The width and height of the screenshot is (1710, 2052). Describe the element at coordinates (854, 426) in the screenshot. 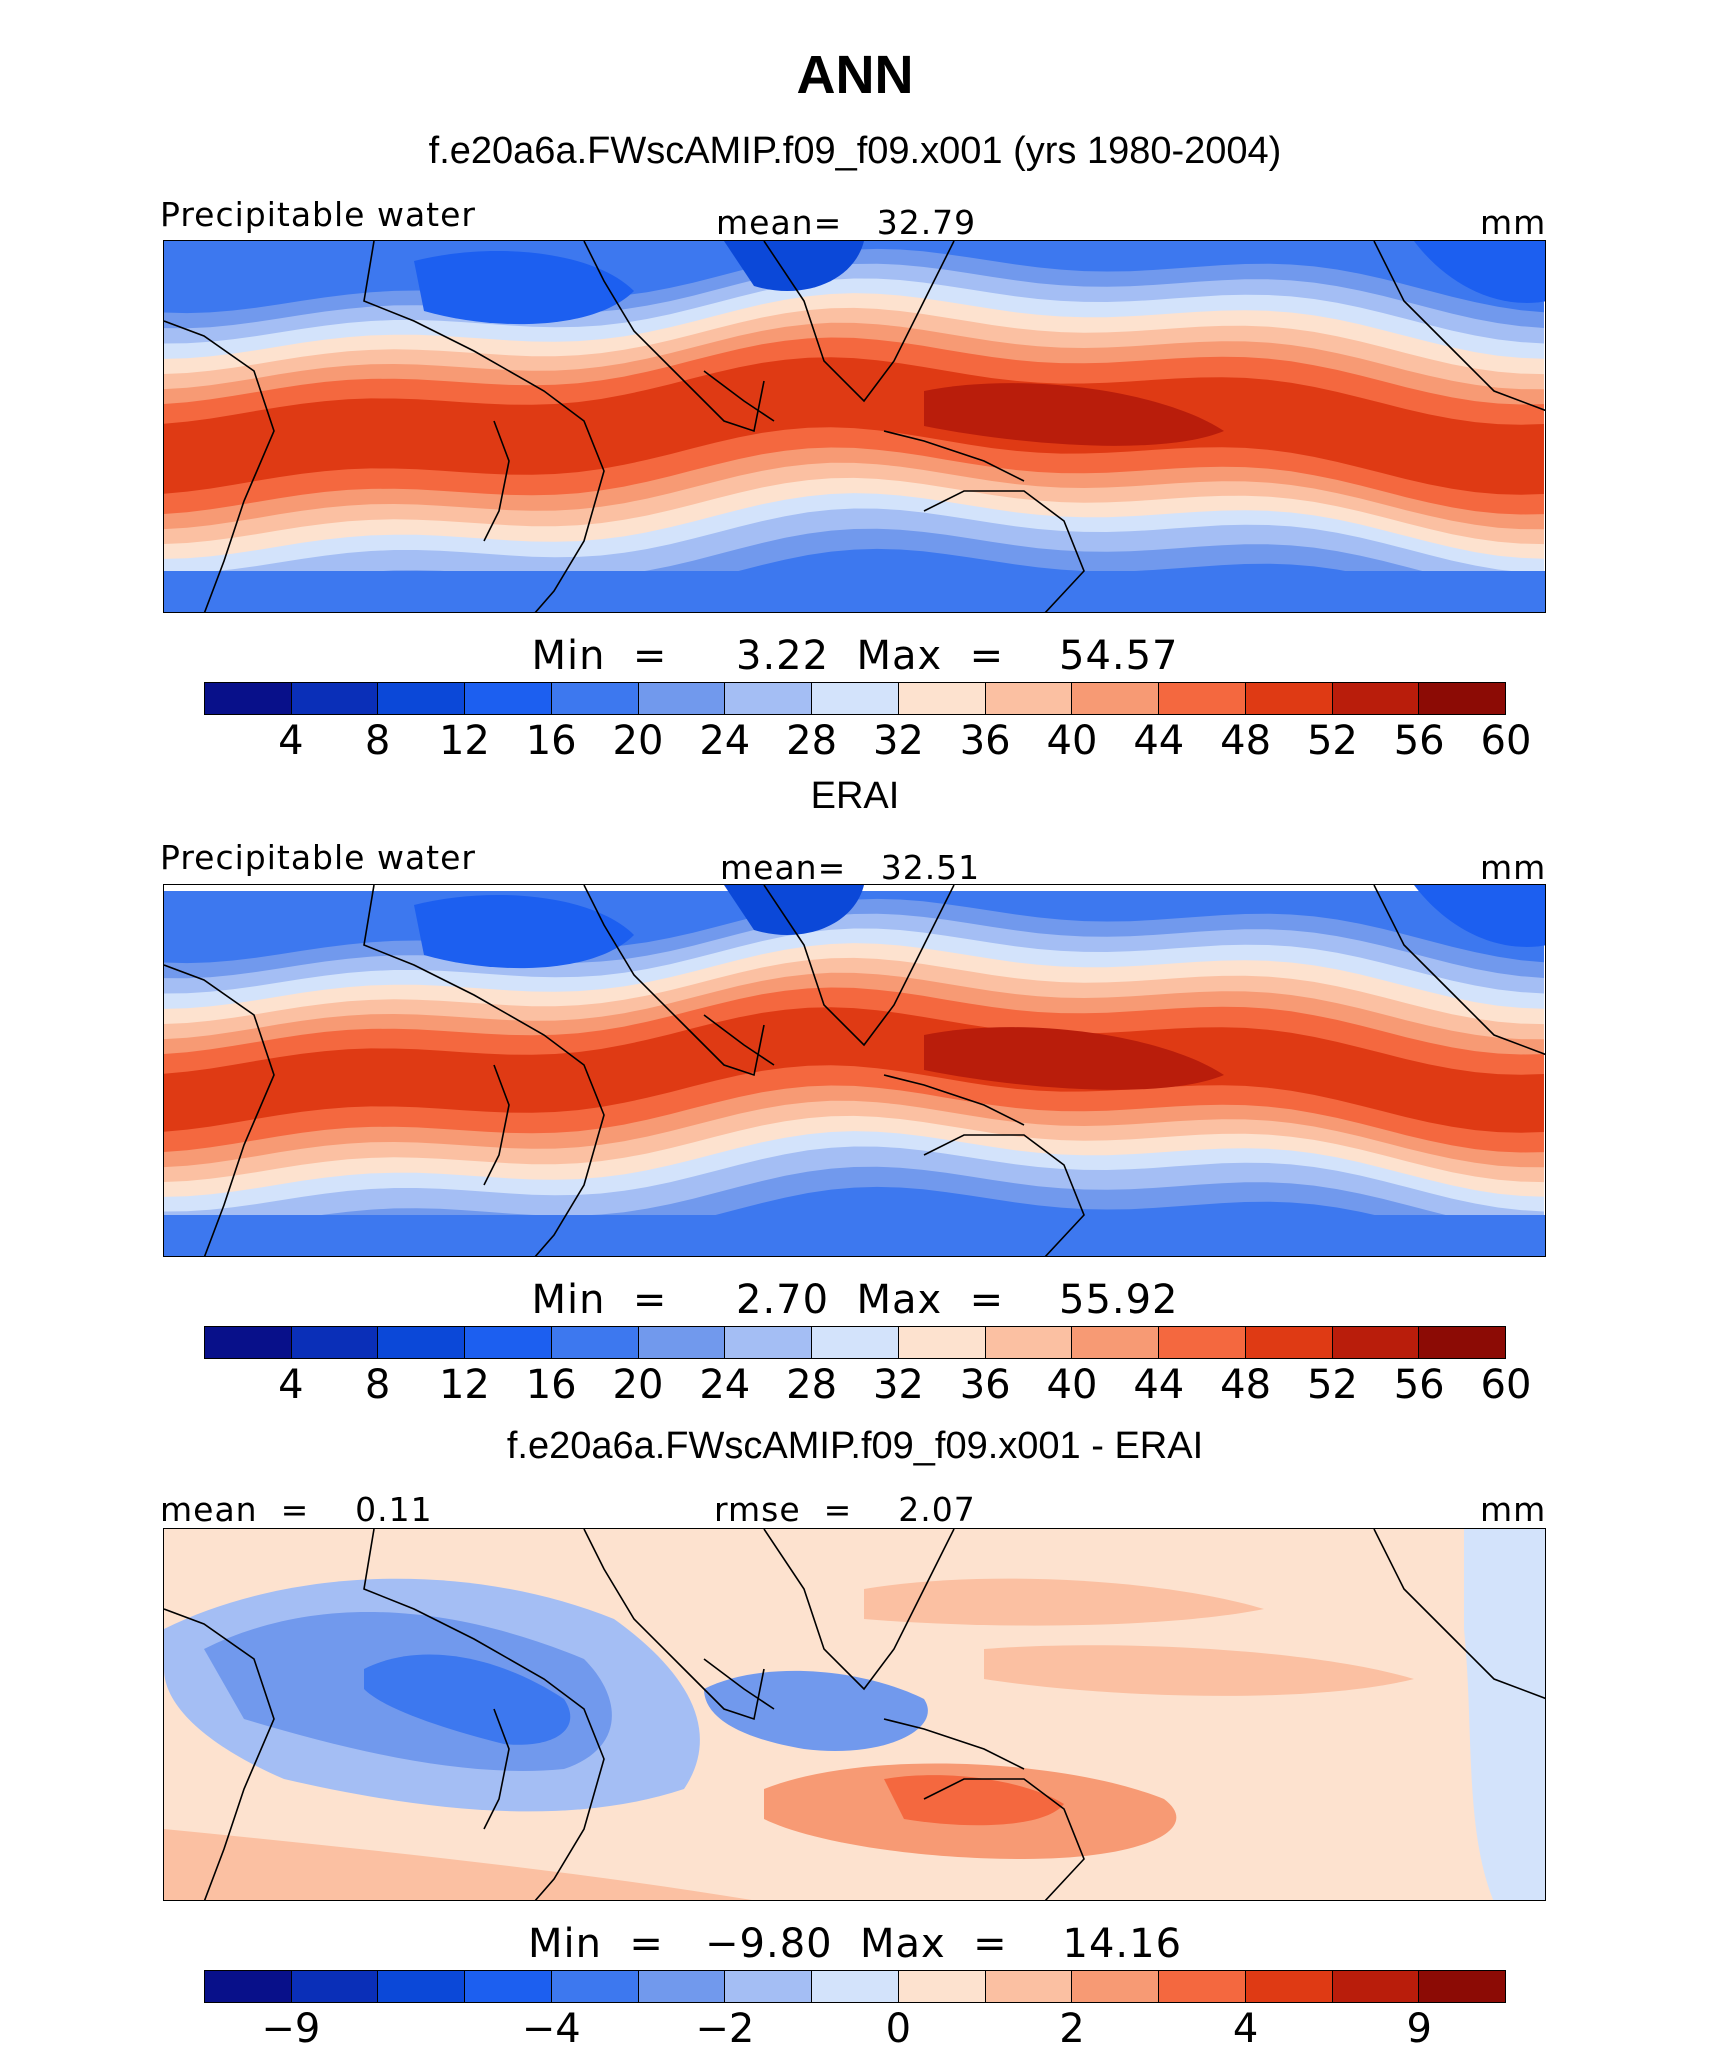

I see `panel-1-map` at that location.